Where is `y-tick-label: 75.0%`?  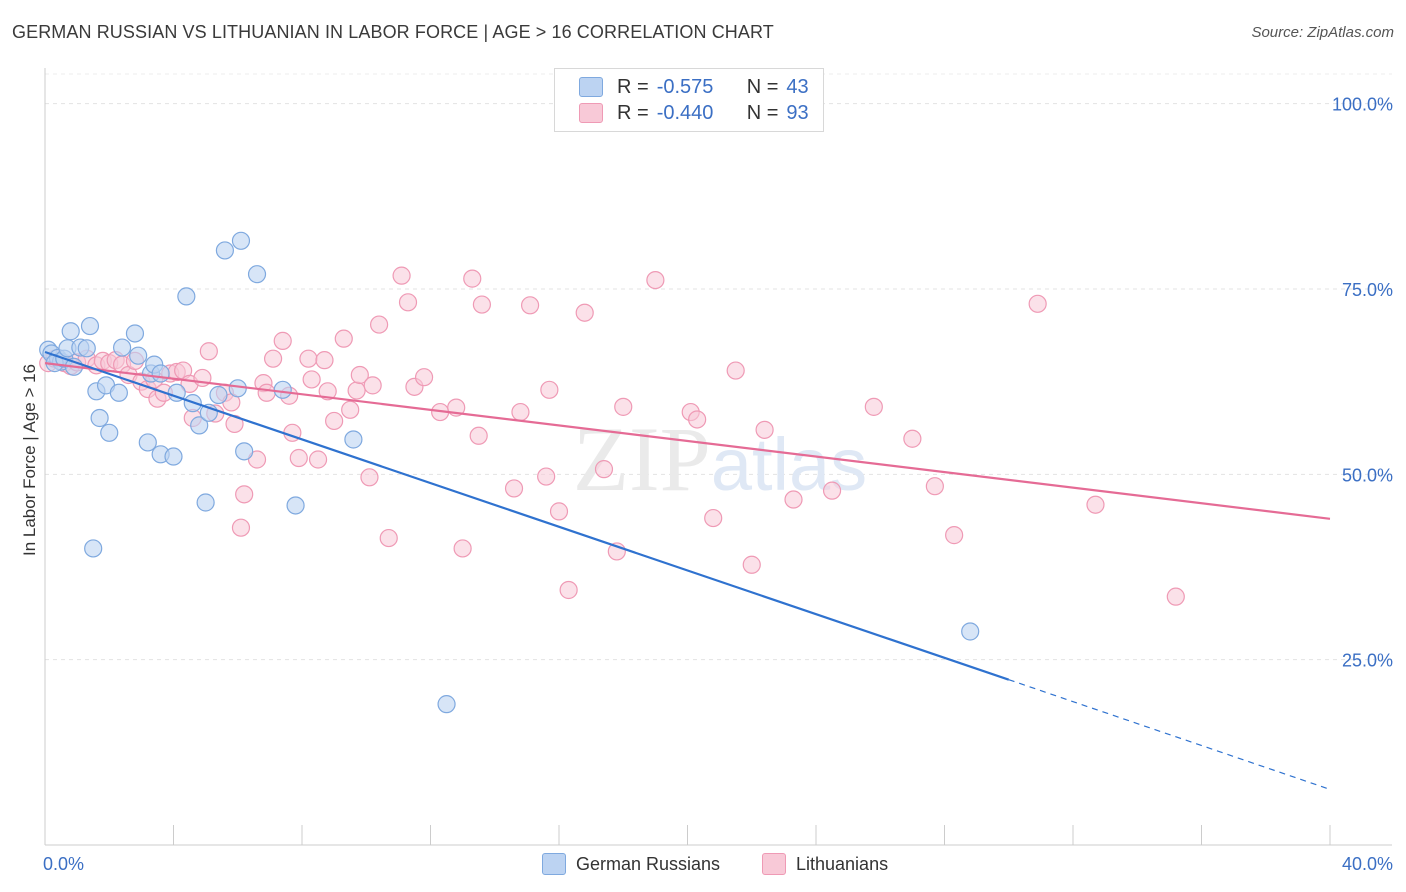 y-tick-label: 75.0% is located at coordinates (1367, 290).